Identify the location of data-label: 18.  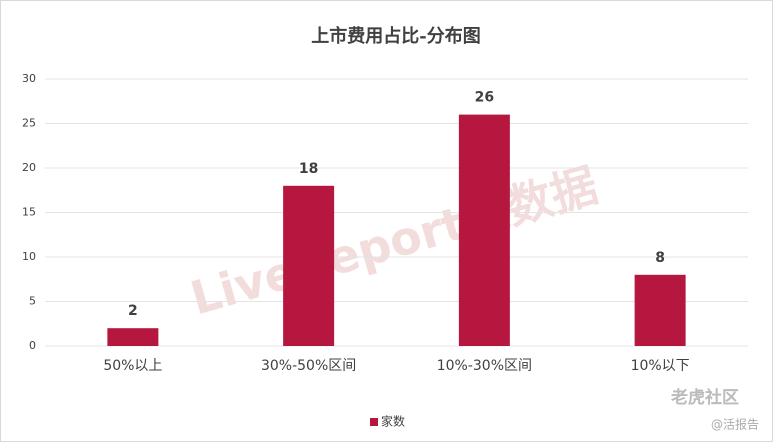
(308, 169).